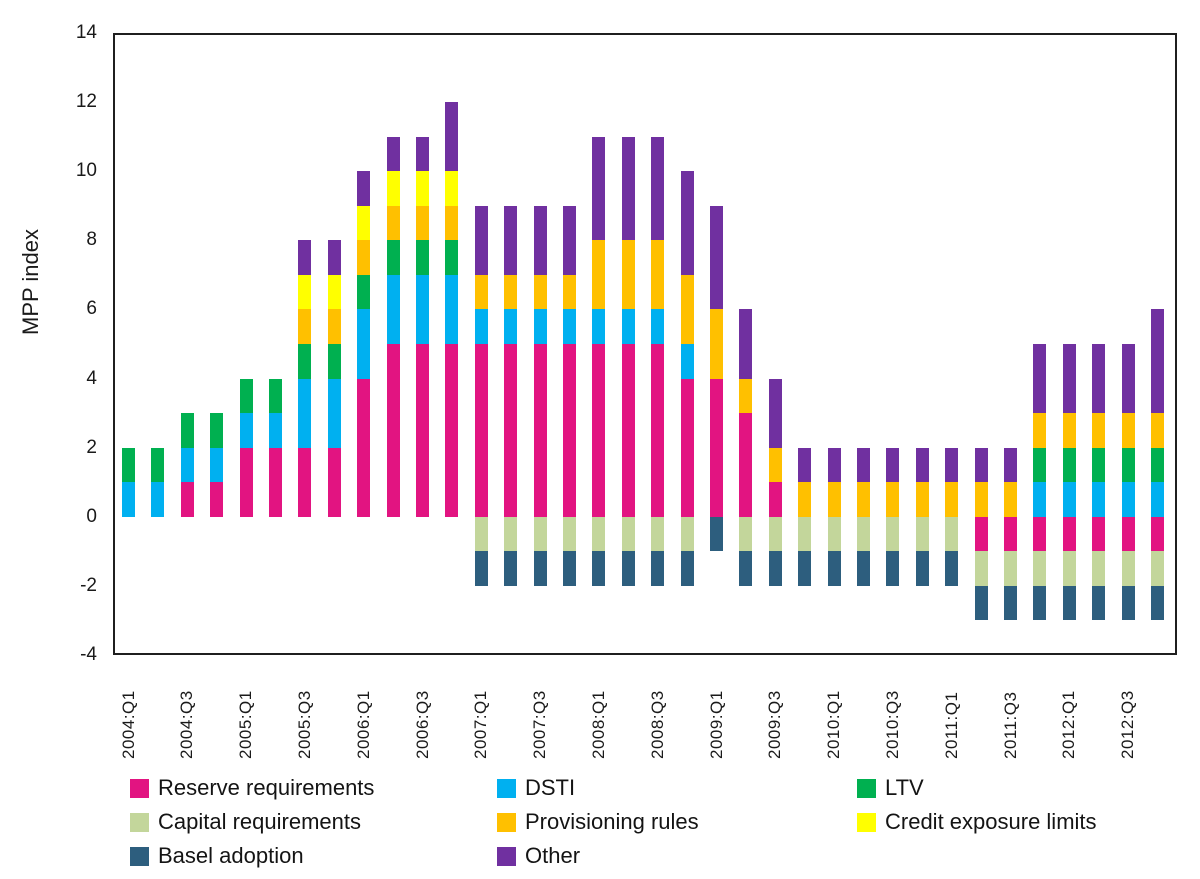 This screenshot has width=1200, height=879. I want to click on y-tick-label: 0, so click(91, 516).